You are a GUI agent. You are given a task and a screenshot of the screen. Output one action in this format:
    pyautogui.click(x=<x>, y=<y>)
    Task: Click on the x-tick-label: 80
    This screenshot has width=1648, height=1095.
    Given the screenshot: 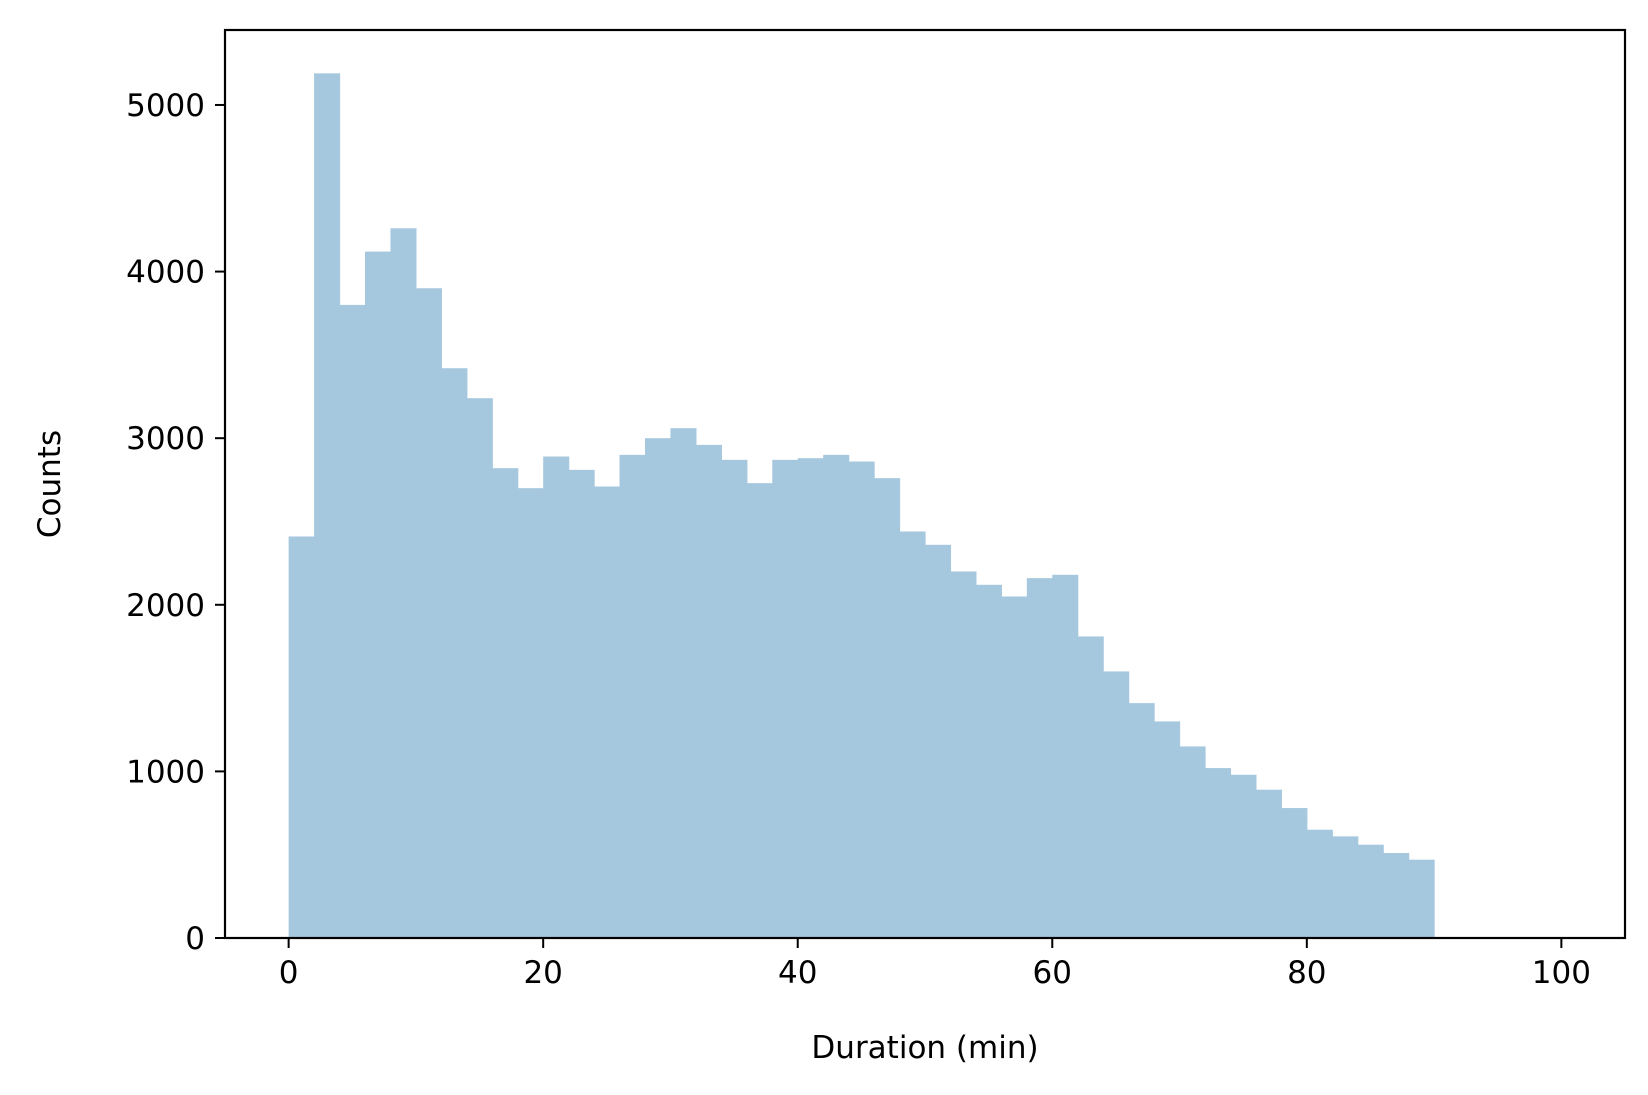 What is the action you would take?
    pyautogui.click(x=1306, y=973)
    